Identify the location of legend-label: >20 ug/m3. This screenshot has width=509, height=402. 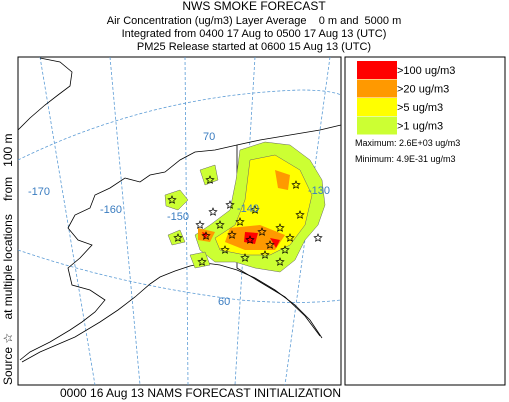
(423, 90).